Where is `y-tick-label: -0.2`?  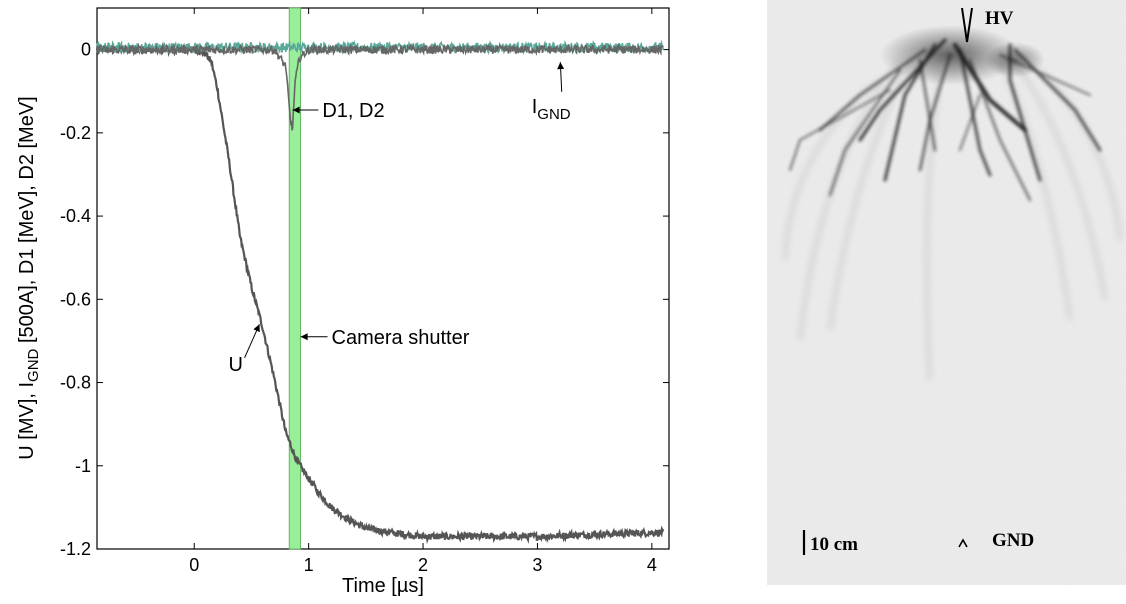 y-tick-label: -0.2 is located at coordinates (75, 133).